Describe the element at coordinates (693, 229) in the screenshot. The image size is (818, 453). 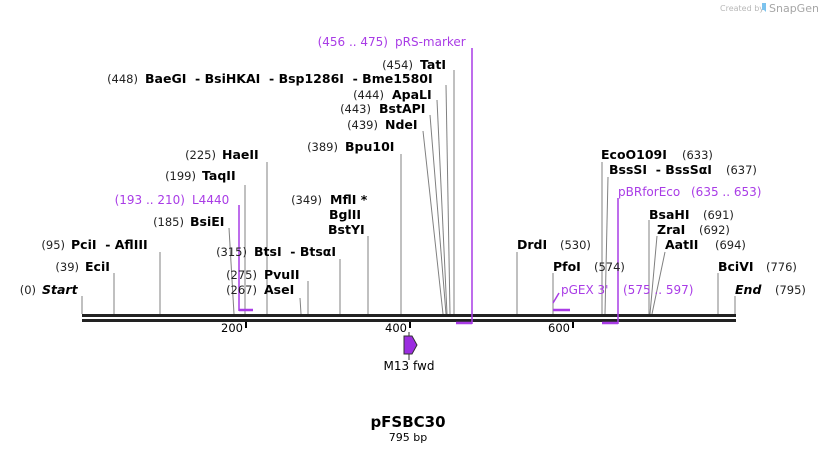
I see `site-ZraI: ZraI (692)` at that location.